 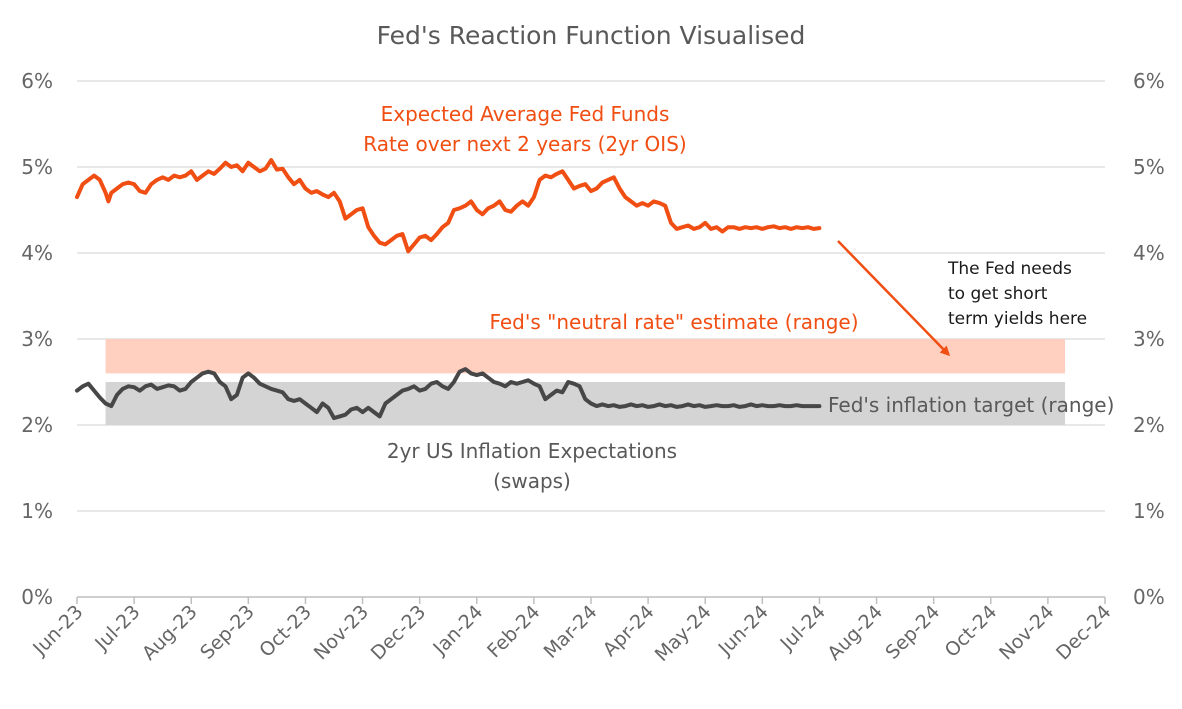 I want to click on y-tick-right-3: 3%, so click(x=1149, y=339).